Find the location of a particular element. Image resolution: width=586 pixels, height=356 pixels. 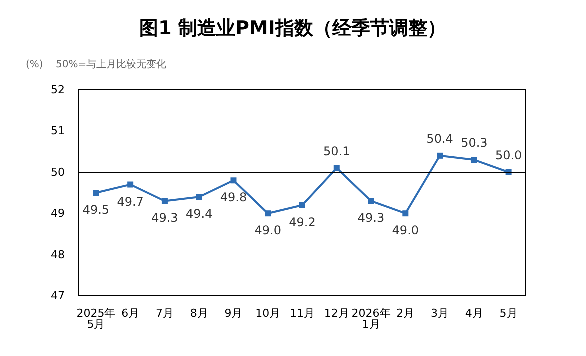

x-tick-label: 7月 is located at coordinates (165, 313).